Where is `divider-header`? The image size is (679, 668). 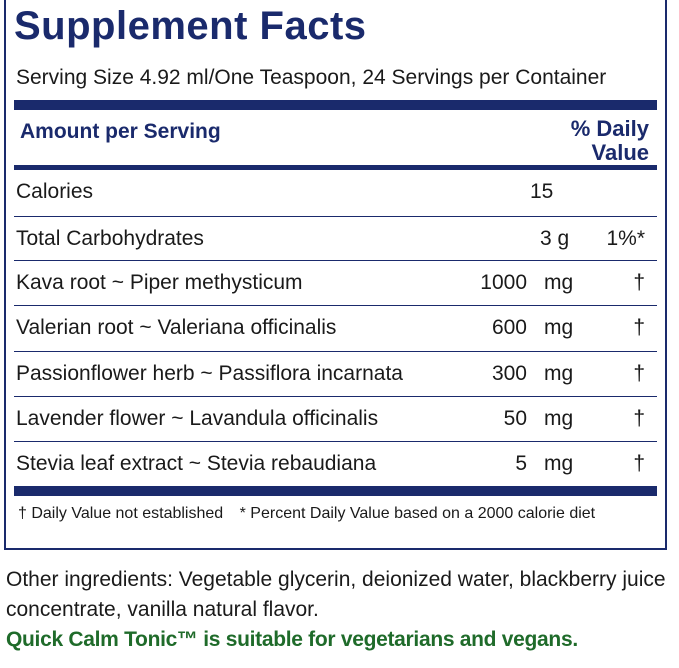
divider-header is located at coordinates (335, 167).